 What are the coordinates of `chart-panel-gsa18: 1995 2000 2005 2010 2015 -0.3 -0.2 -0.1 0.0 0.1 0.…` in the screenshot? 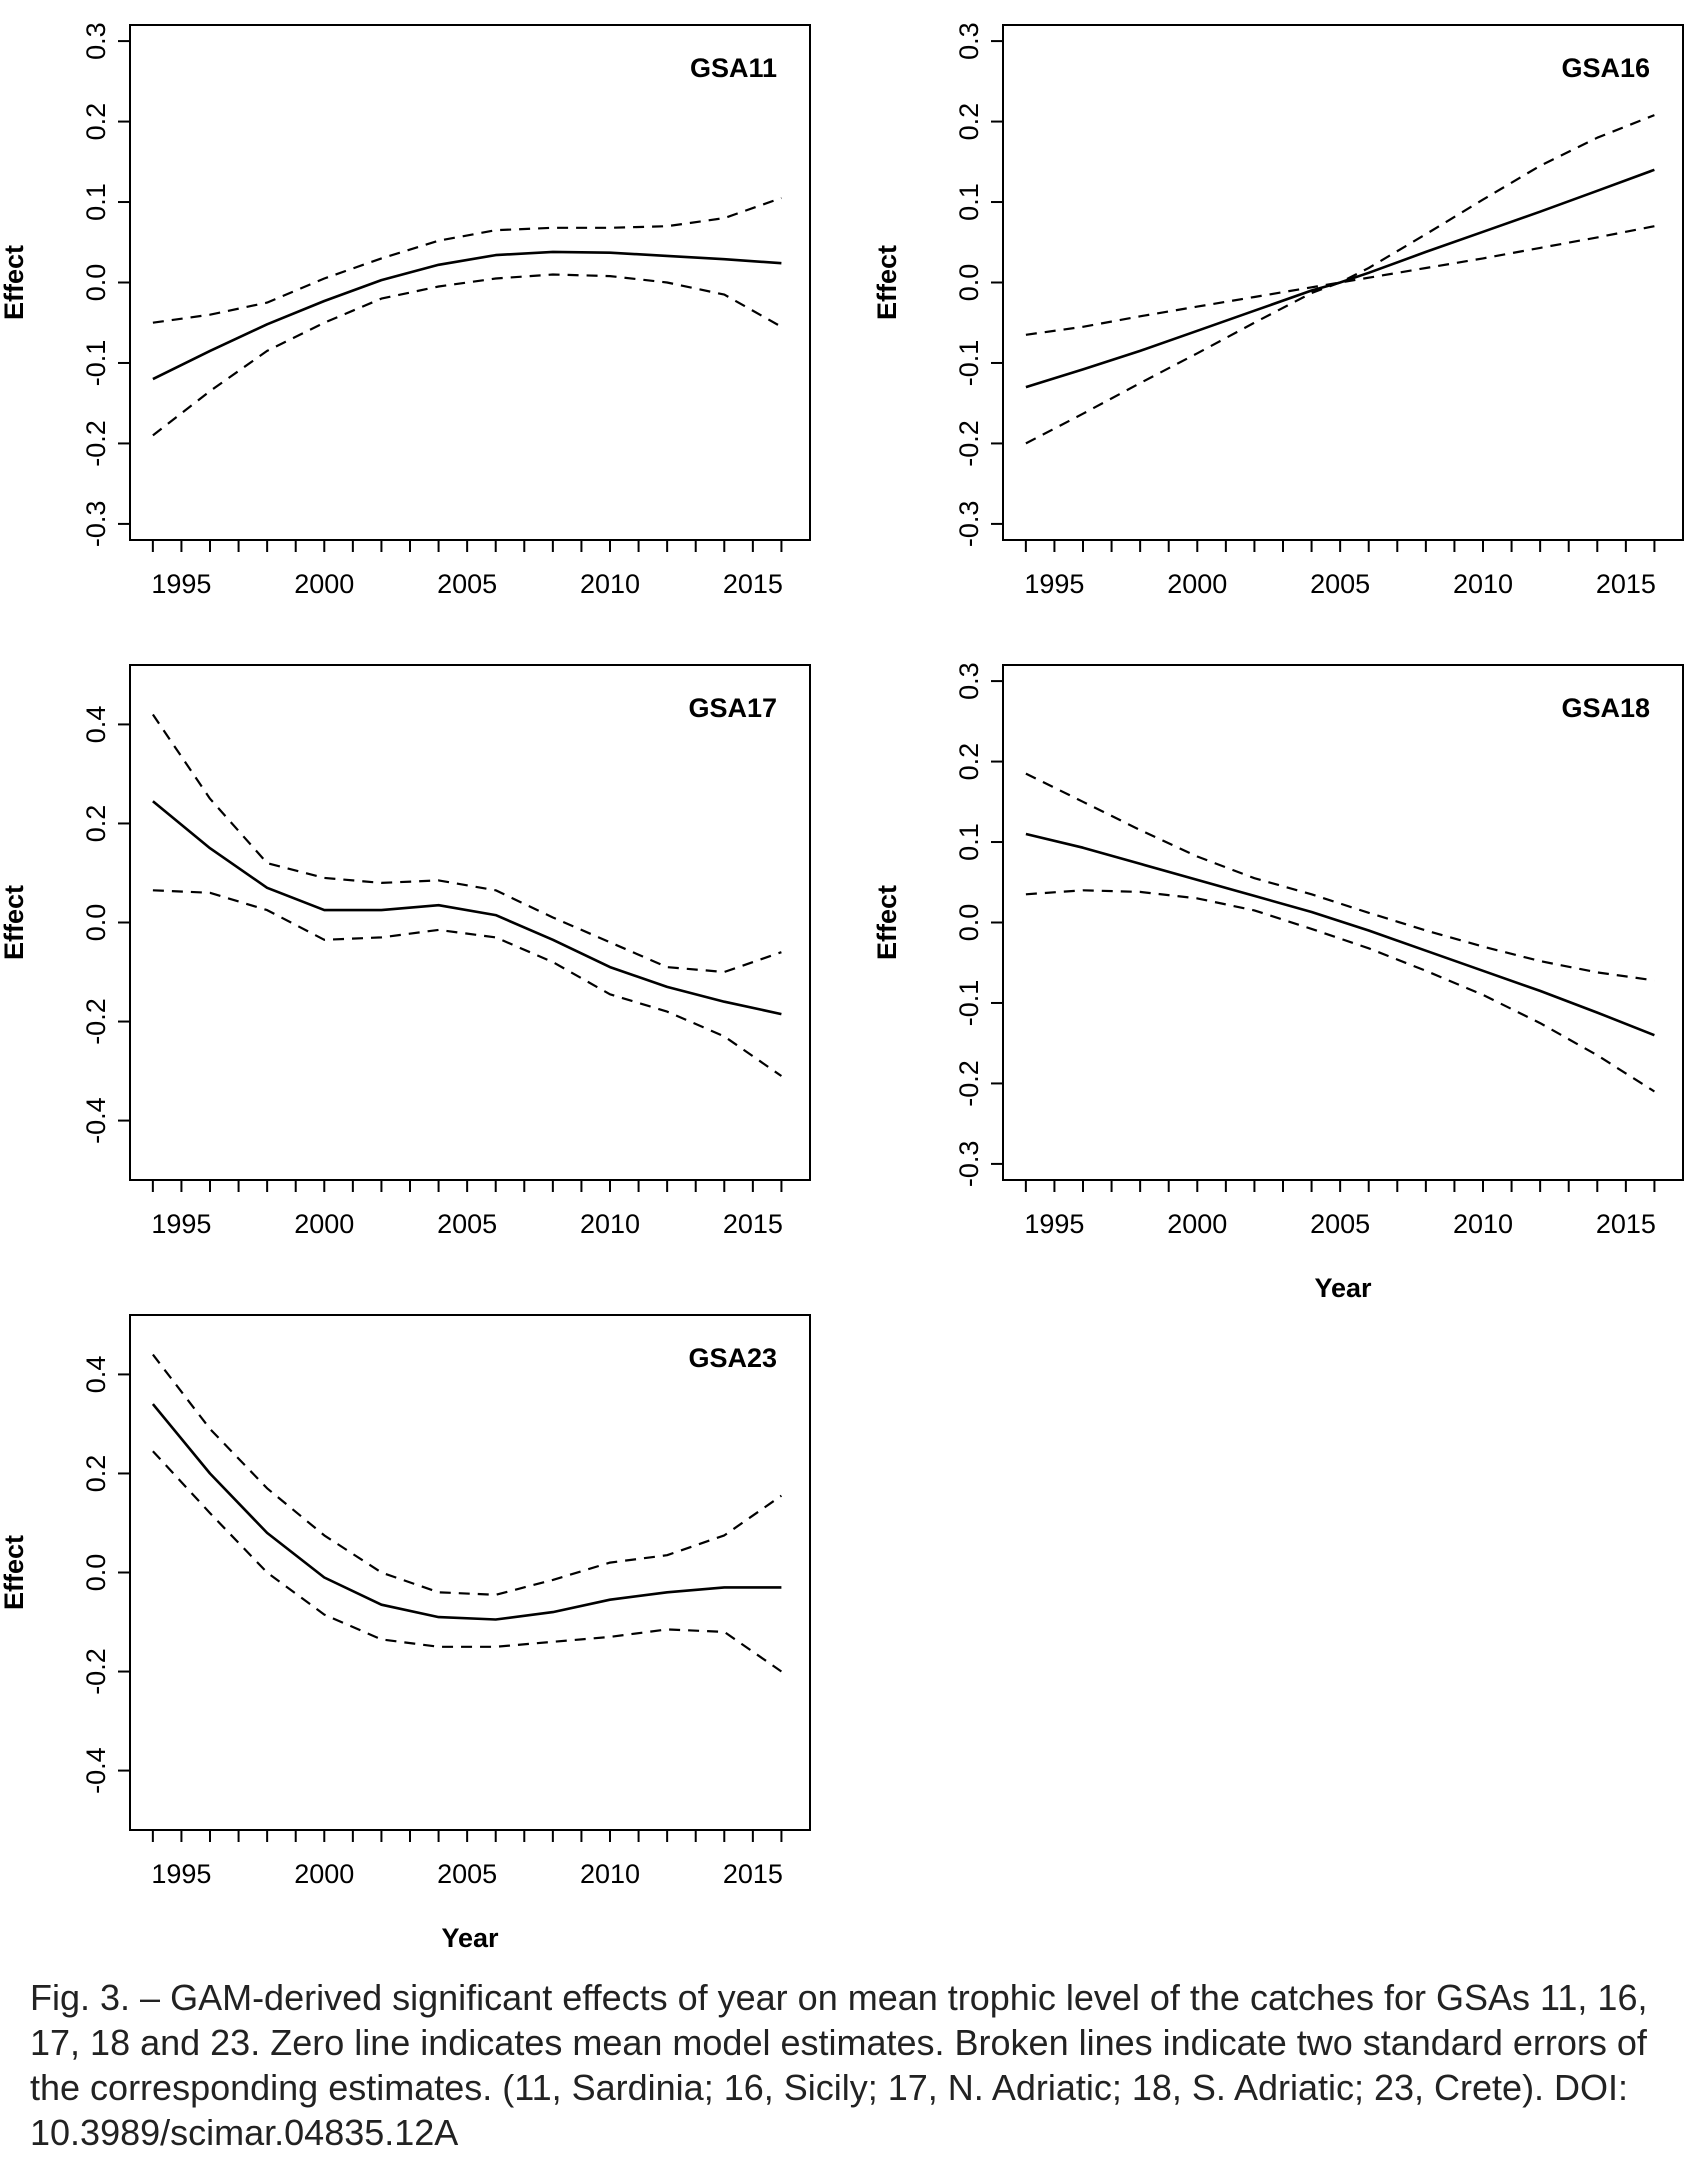 It's located at (1278, 982).